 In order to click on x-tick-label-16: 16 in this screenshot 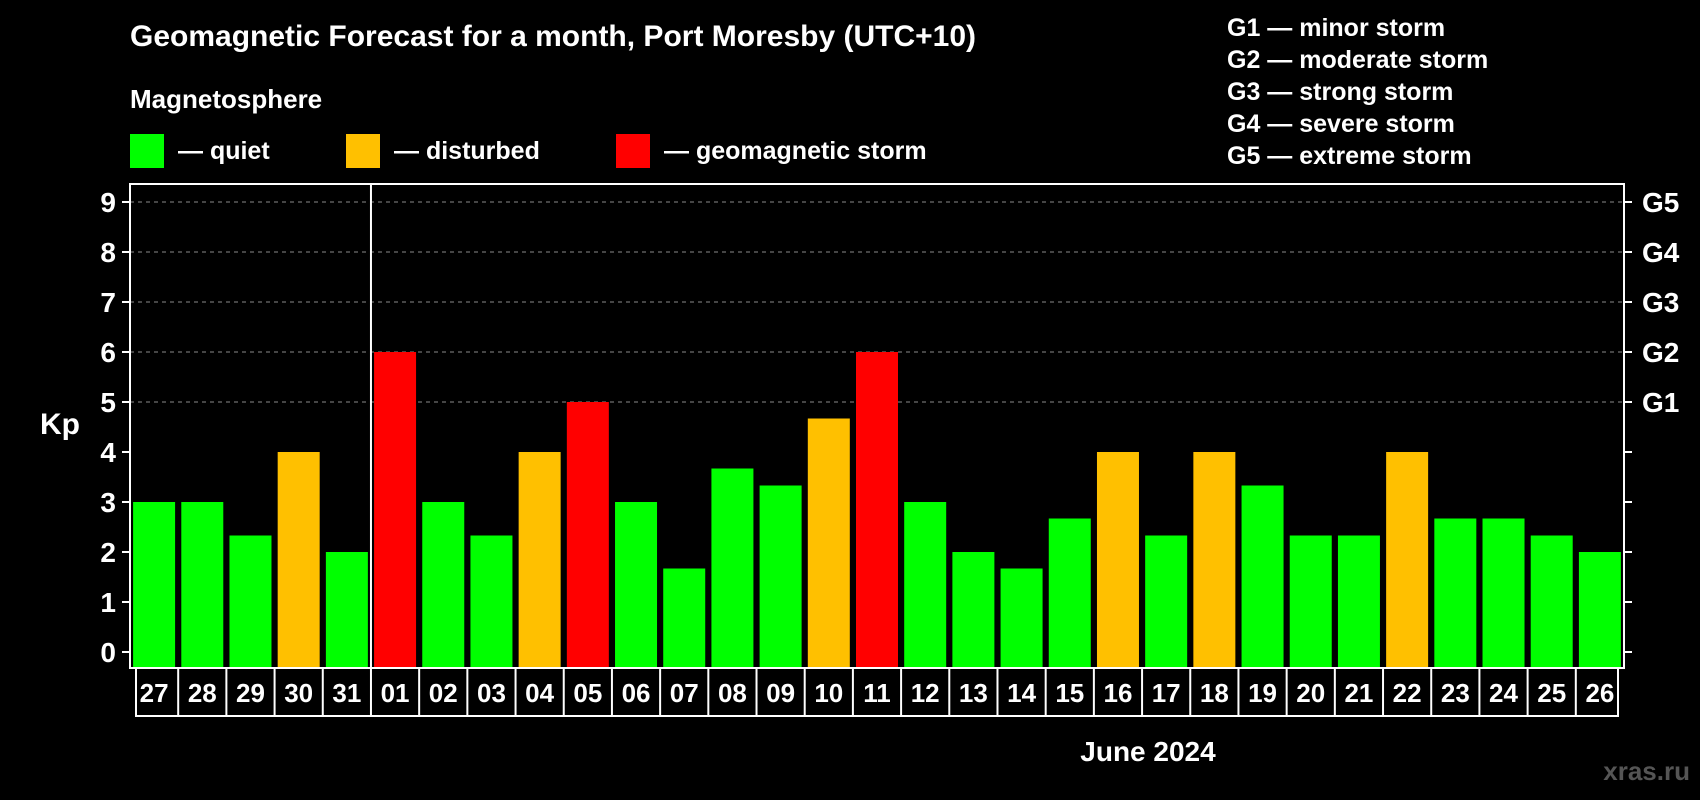, I will do `click(1118, 693)`.